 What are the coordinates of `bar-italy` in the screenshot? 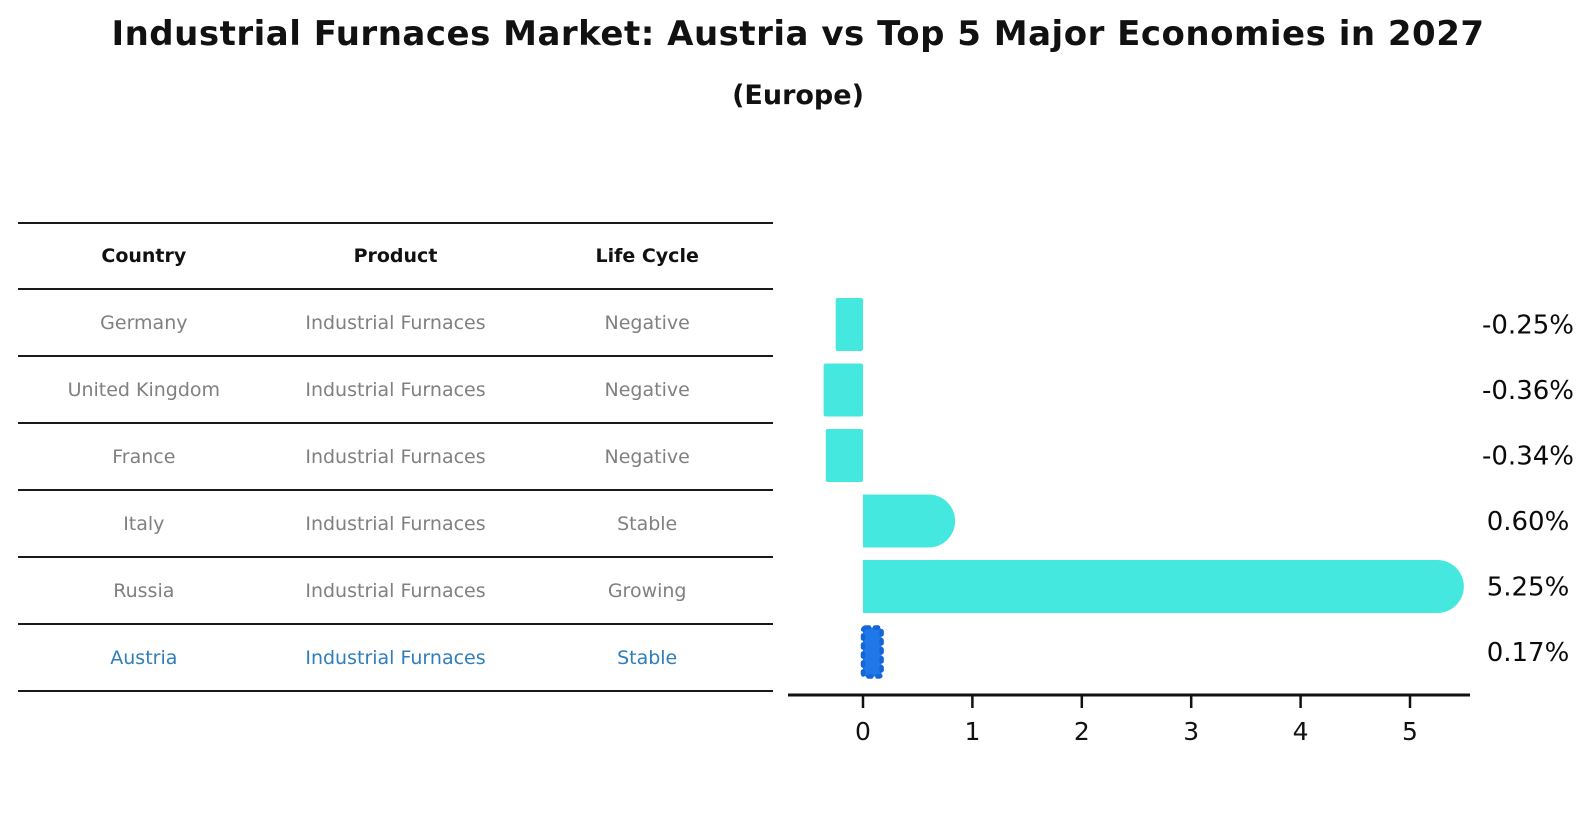 It's located at (909, 521).